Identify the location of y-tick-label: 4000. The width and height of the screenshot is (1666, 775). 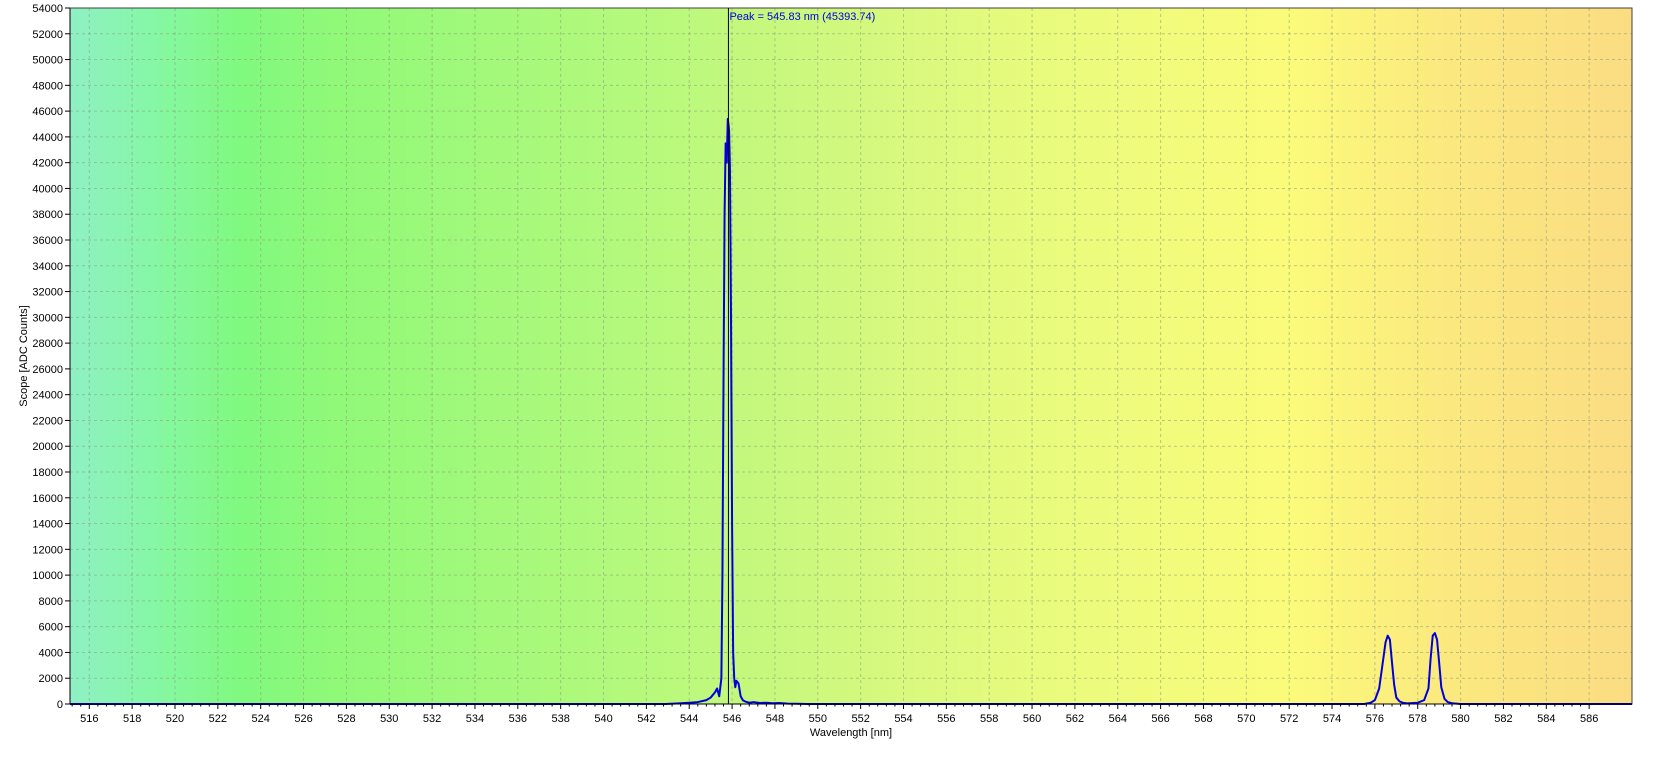
(51, 653).